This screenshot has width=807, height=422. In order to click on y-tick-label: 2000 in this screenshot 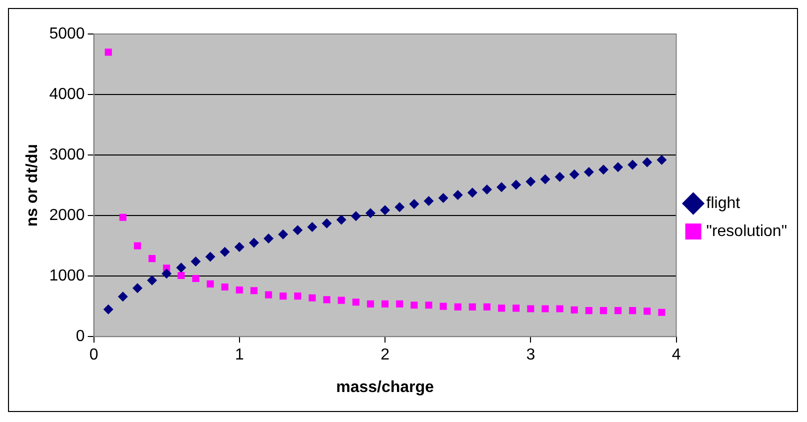, I will do `click(67, 215)`.